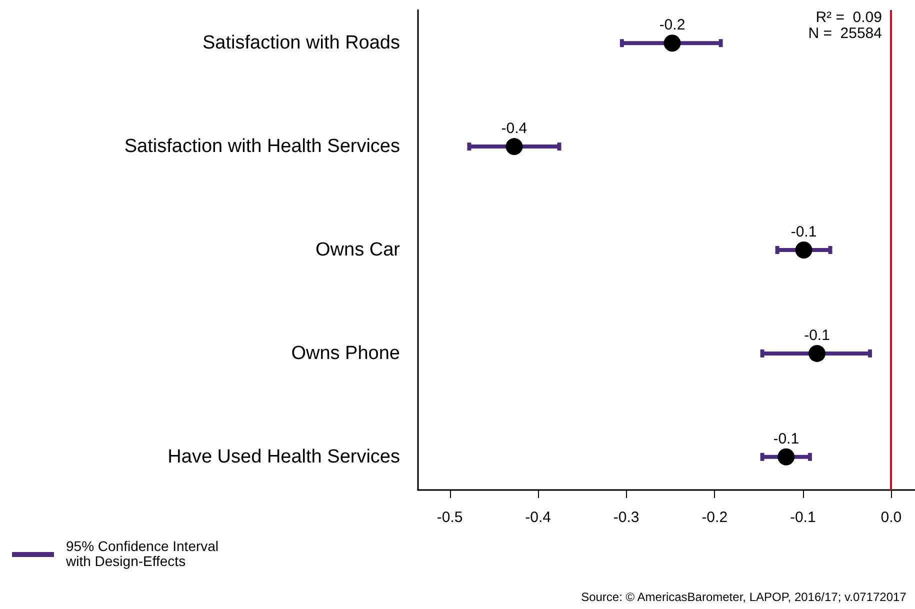 The height and width of the screenshot is (609, 915). I want to click on x-tick-label: -0.2, so click(715, 517).